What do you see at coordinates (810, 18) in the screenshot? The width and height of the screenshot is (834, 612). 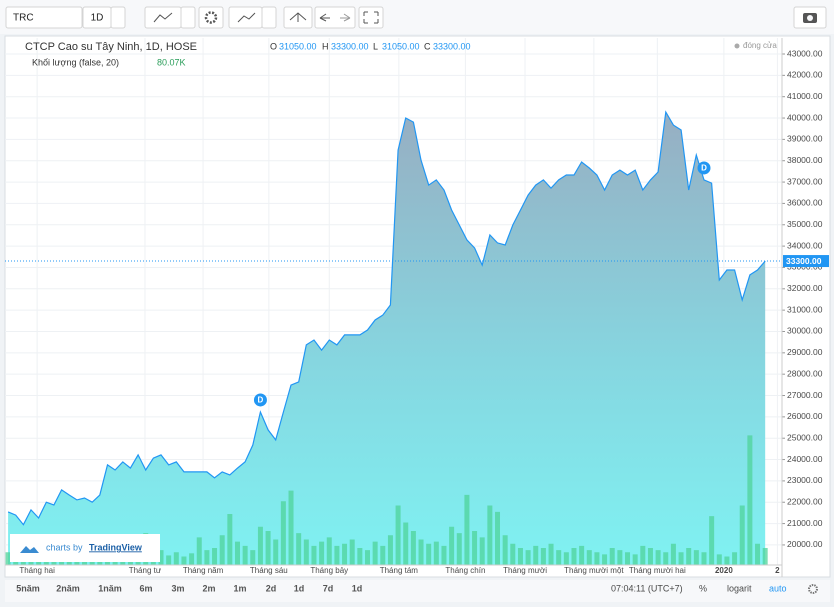 I see `camera-lens` at bounding box center [810, 18].